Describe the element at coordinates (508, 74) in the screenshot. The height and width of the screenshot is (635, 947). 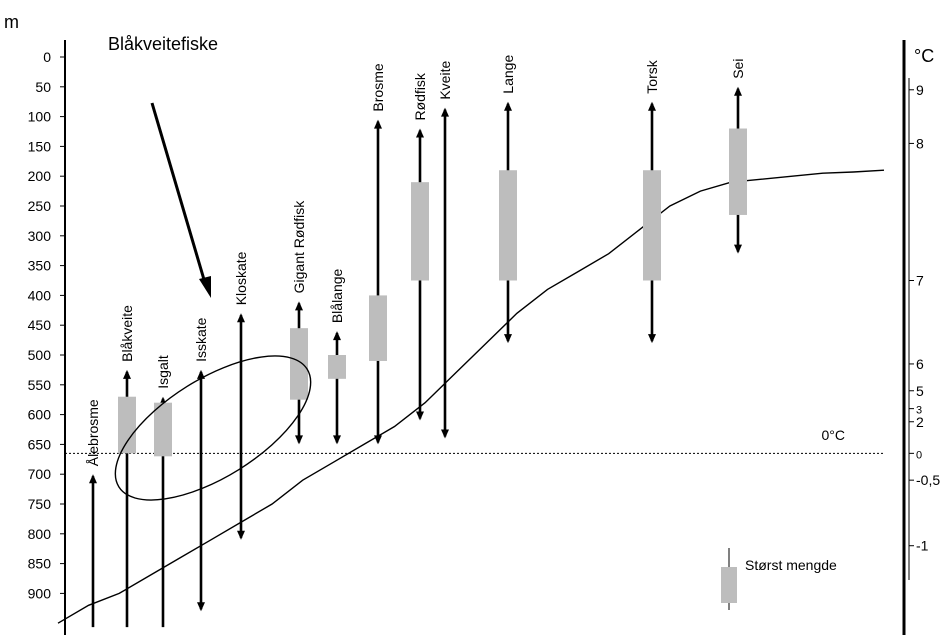
I see `species-label: Lange` at that location.